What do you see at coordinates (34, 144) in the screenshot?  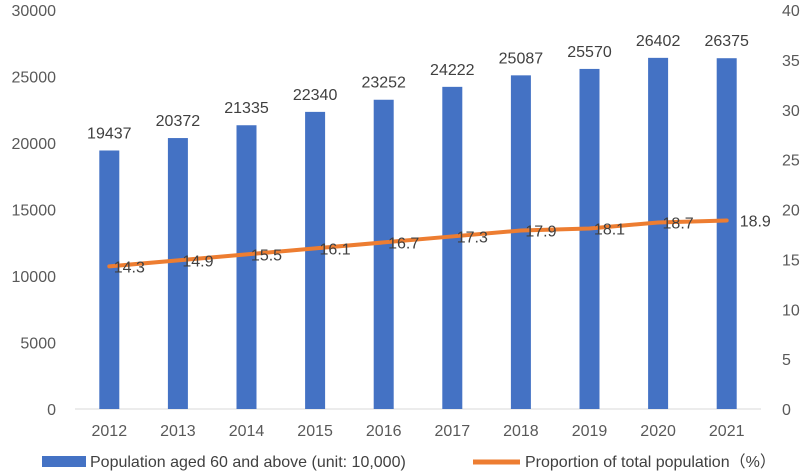 I see `left-tick-label: 20000` at bounding box center [34, 144].